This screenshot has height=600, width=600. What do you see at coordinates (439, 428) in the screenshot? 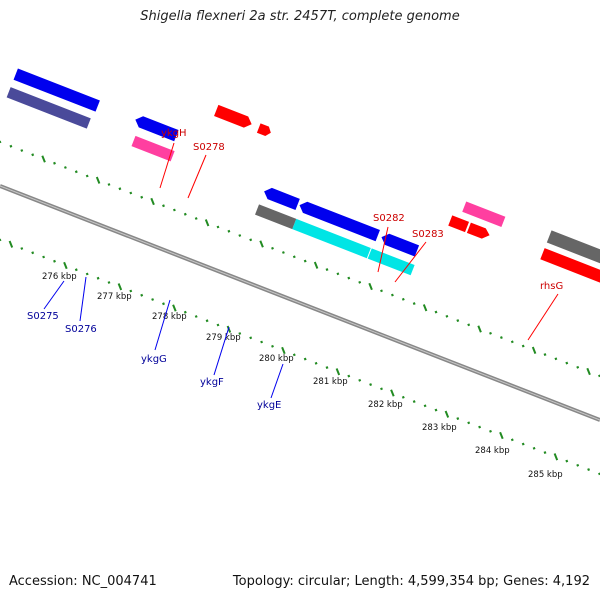
I see `kbp-label: 283 kbp` at bounding box center [439, 428].